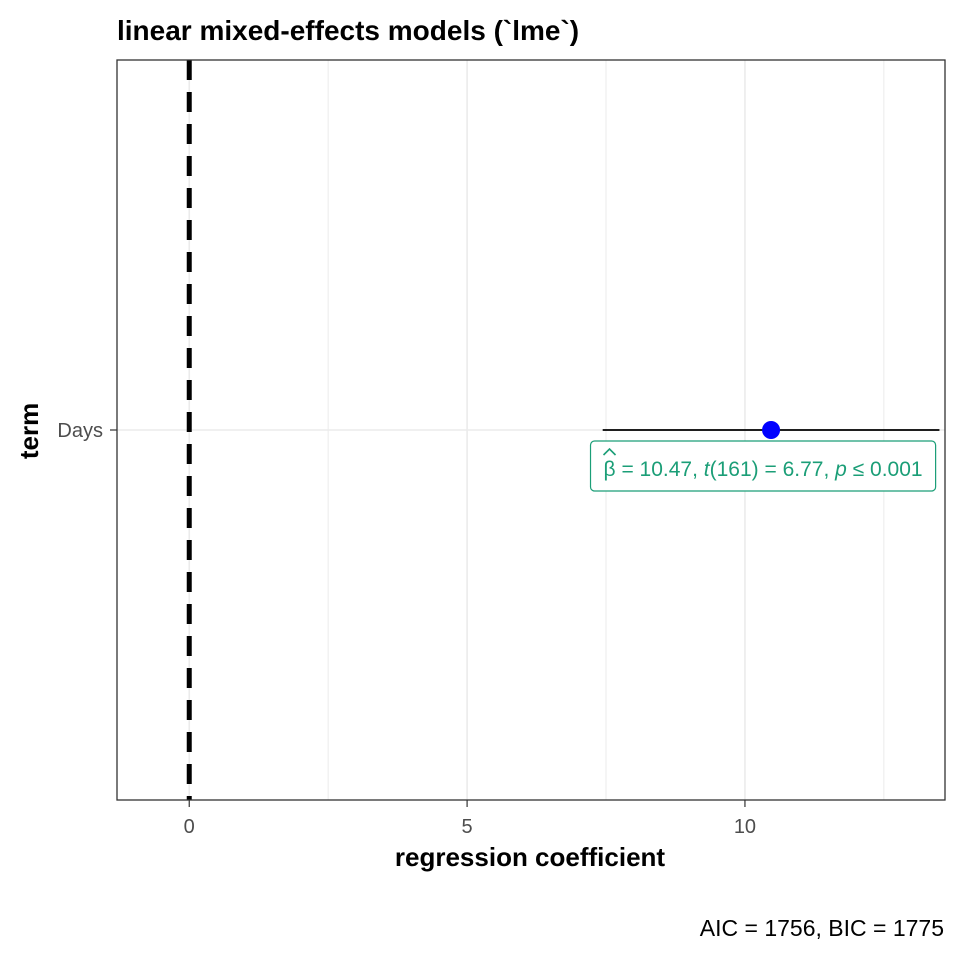 The width and height of the screenshot is (960, 960). Describe the element at coordinates (858, 469) in the screenshot. I see `p-relation: ≤` at that location.